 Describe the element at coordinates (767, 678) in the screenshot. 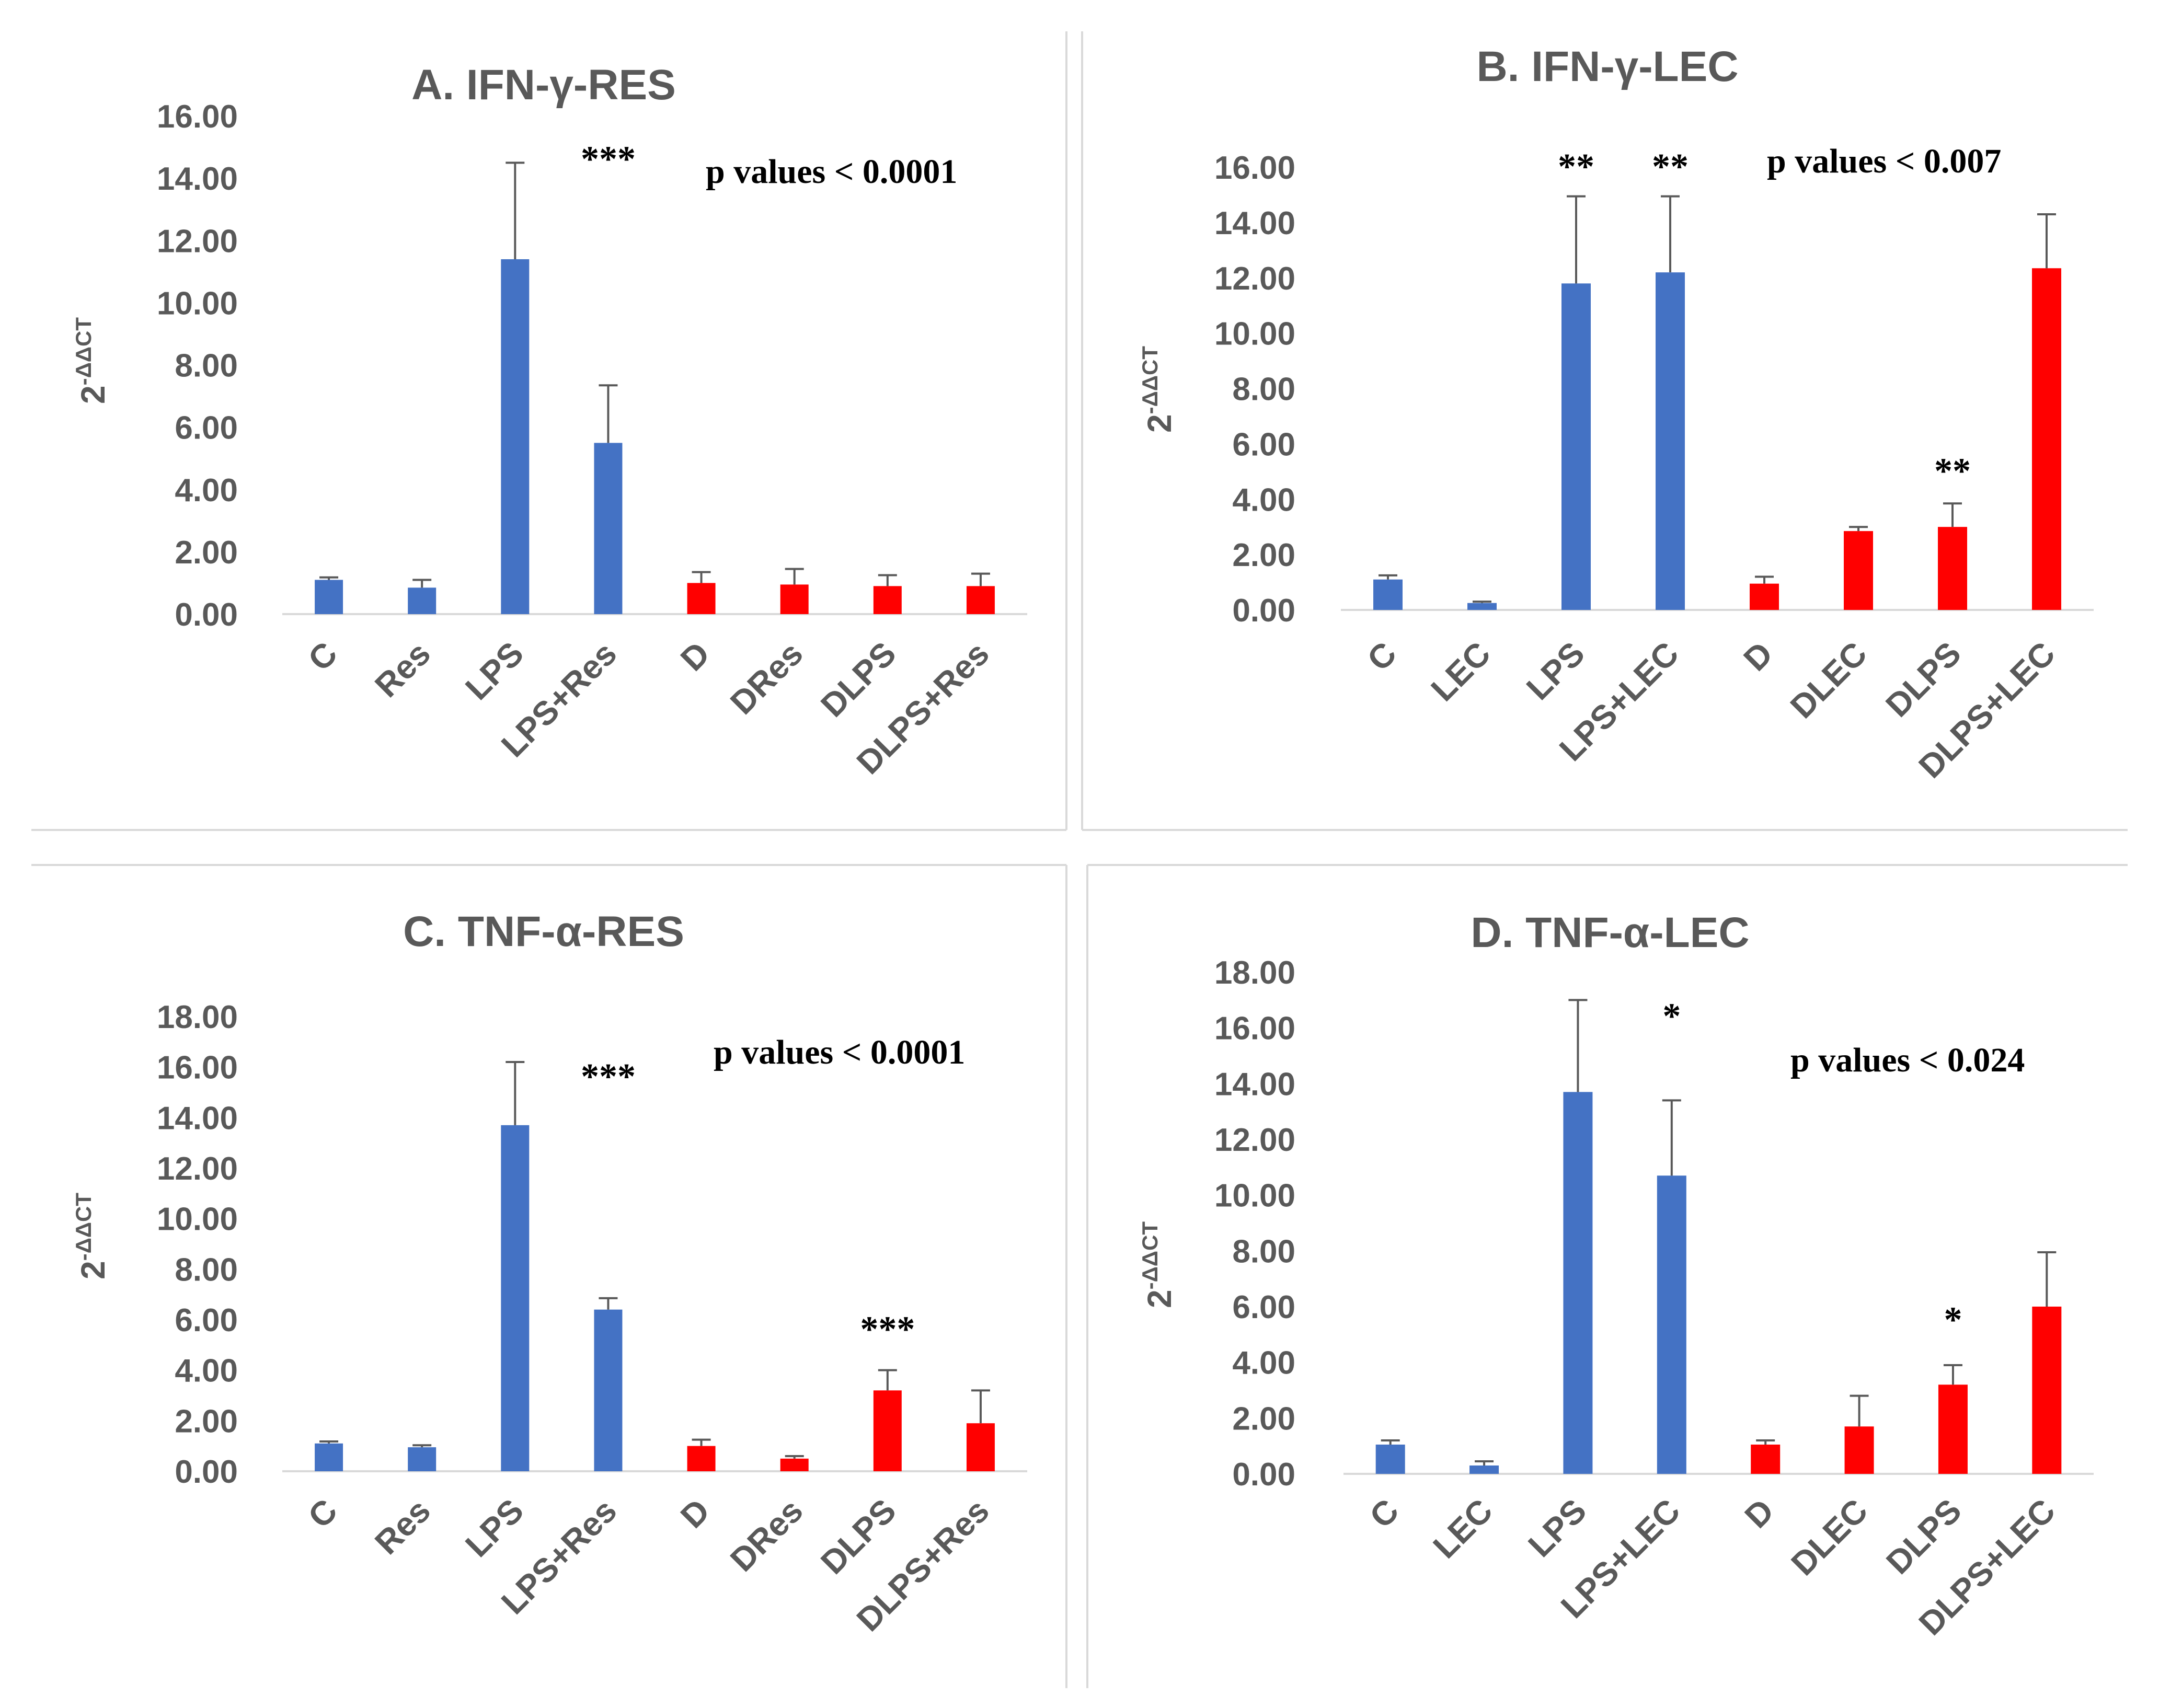

I see `x-tick-label: DRes` at that location.